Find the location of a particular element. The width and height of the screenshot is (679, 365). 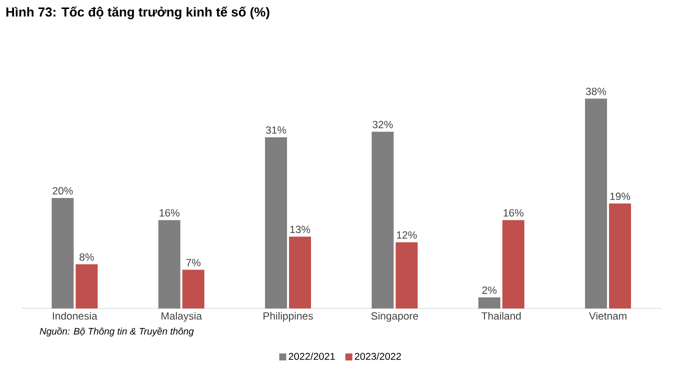

data-label: 38% is located at coordinates (596, 91).